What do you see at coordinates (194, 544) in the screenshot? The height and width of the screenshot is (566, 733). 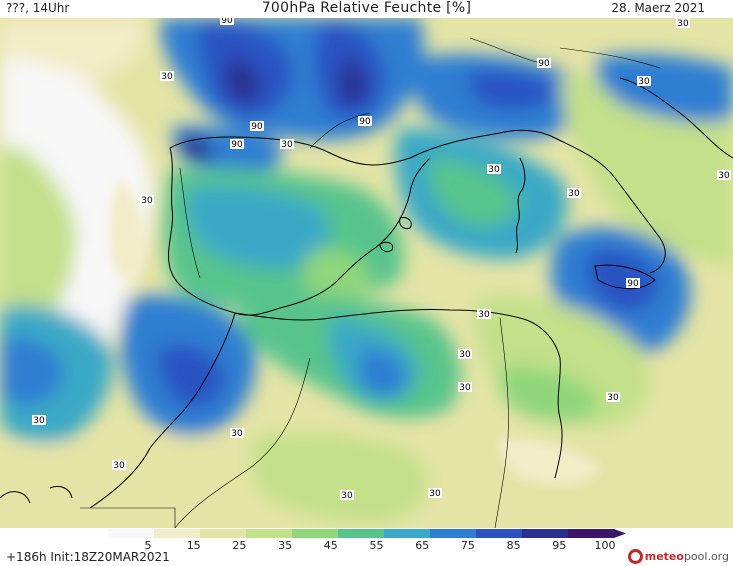 I see `colorbar-tick-label: 15` at bounding box center [194, 544].